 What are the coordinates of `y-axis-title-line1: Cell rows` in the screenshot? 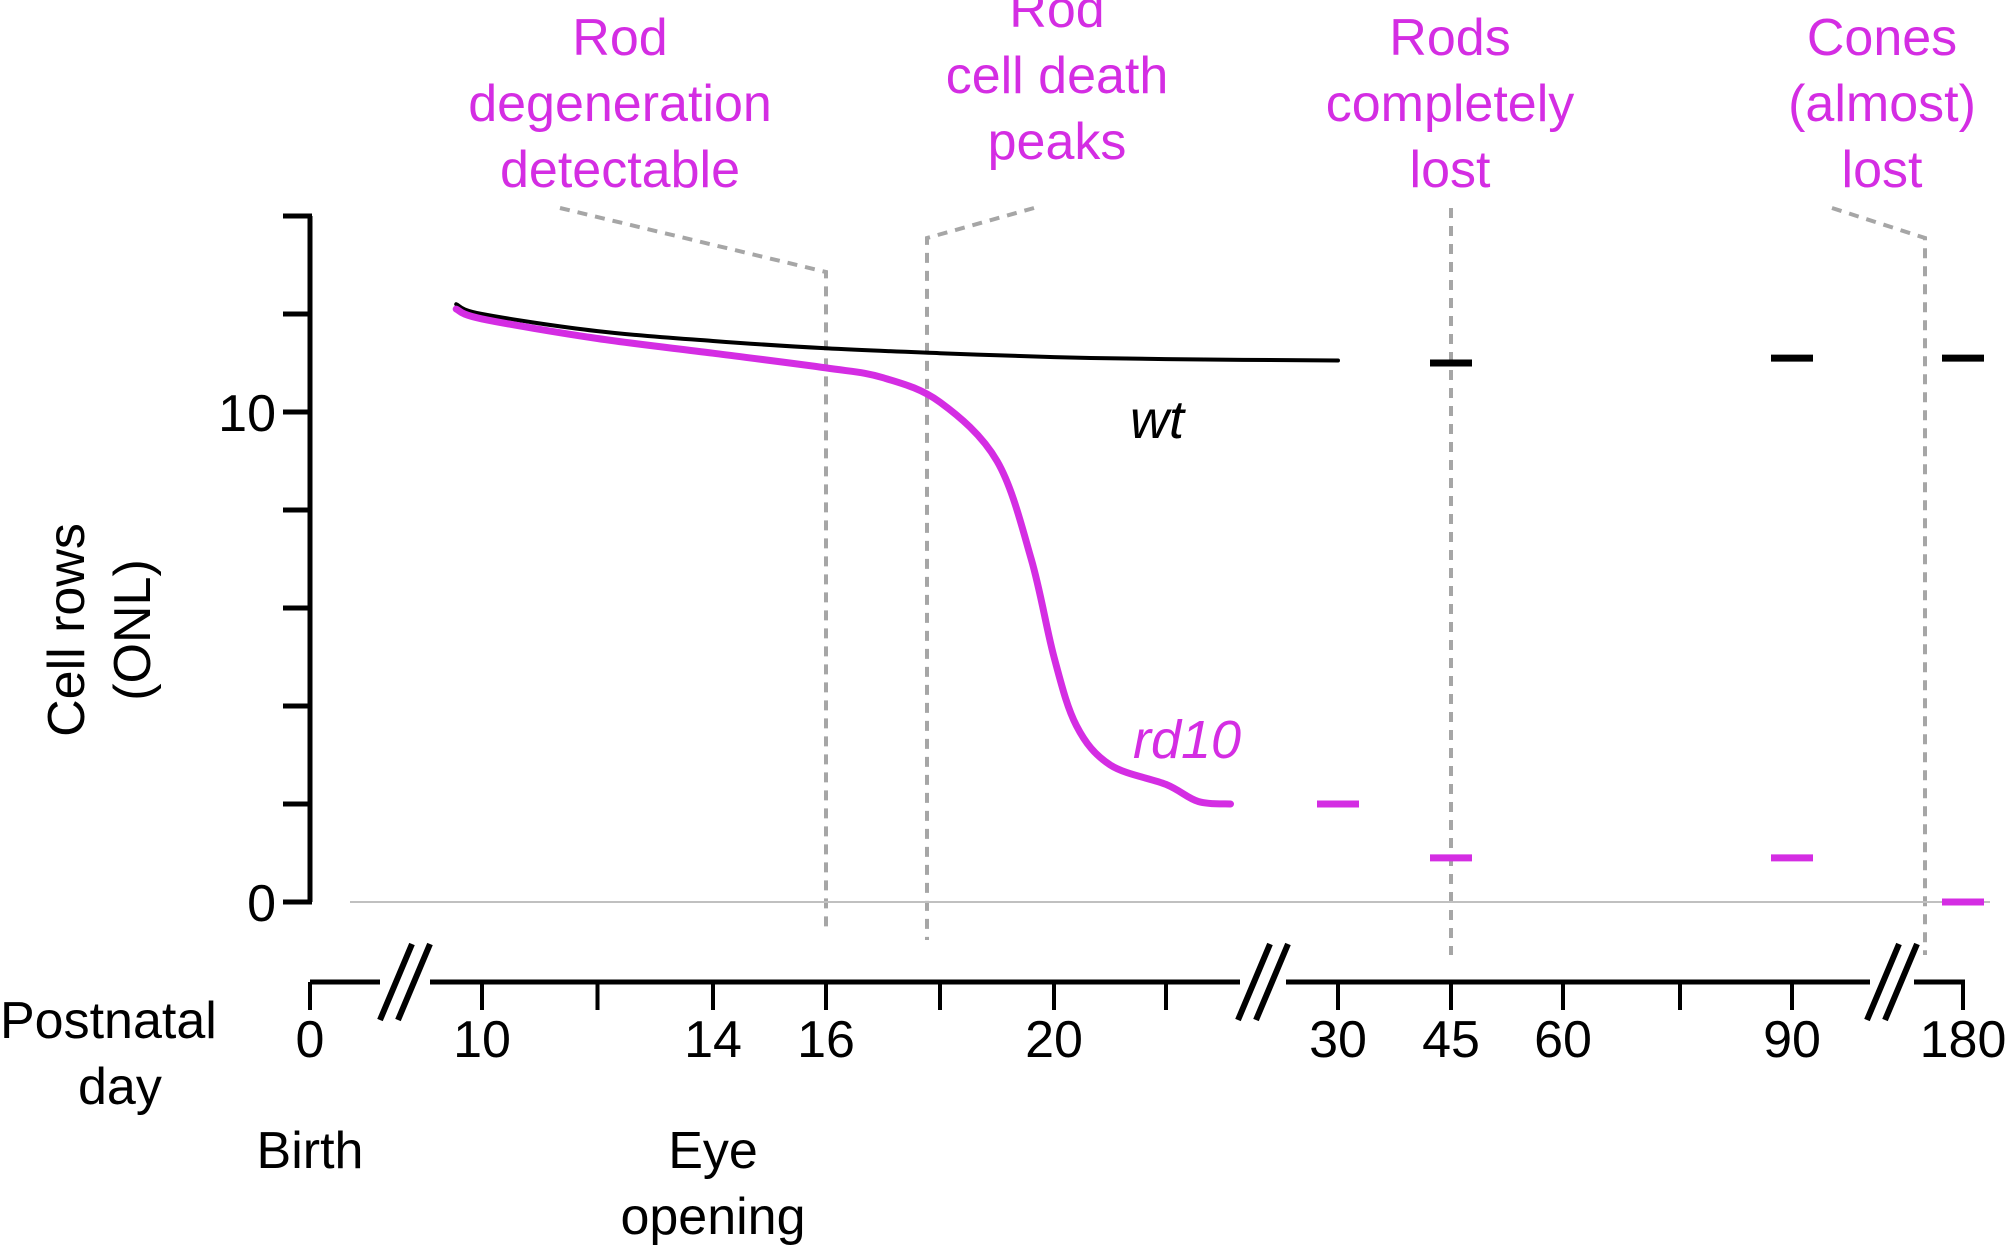 It's located at (67, 630).